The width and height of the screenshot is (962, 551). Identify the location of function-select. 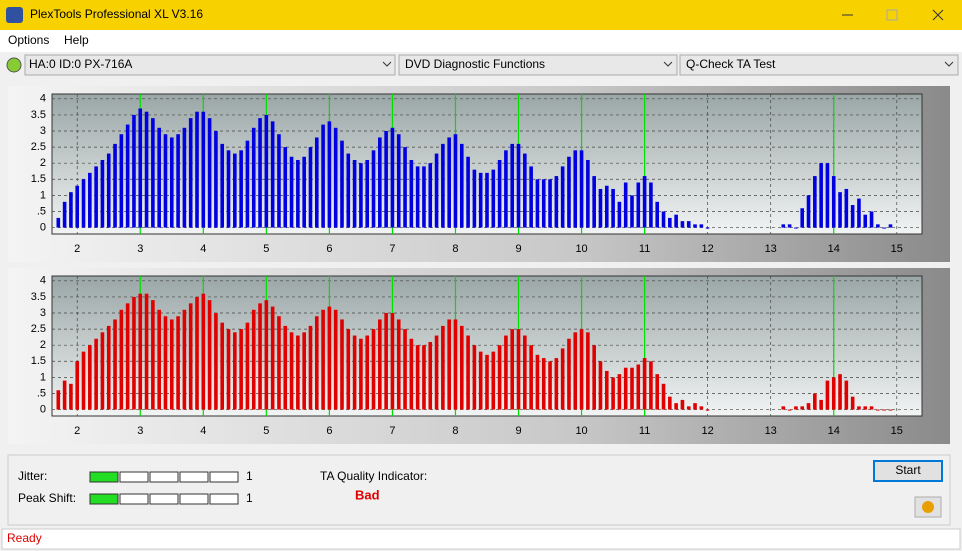
(538, 65).